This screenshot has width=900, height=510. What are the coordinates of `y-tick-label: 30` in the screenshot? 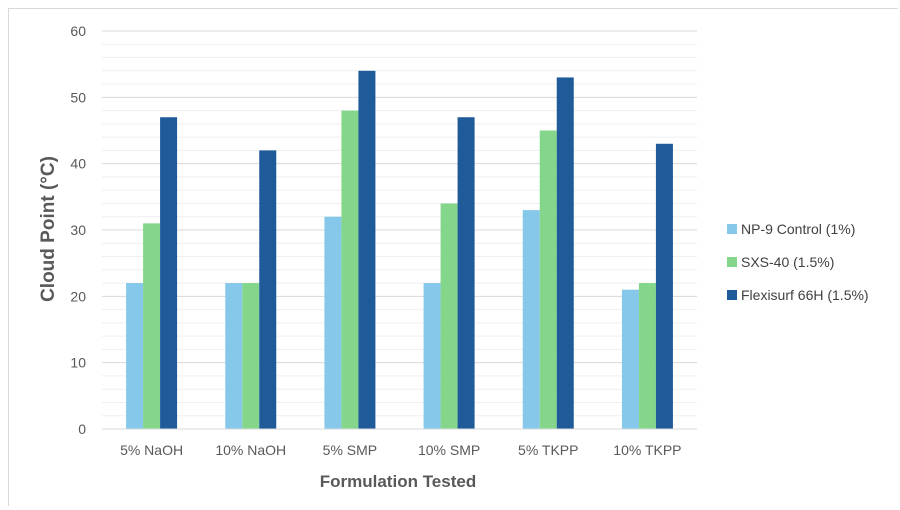 It's located at (78, 230).